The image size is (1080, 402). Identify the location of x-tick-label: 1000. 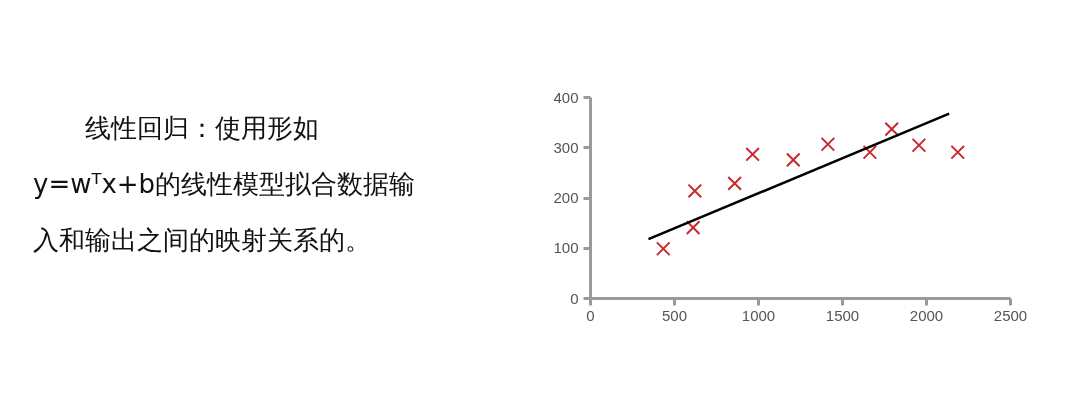
(758, 315).